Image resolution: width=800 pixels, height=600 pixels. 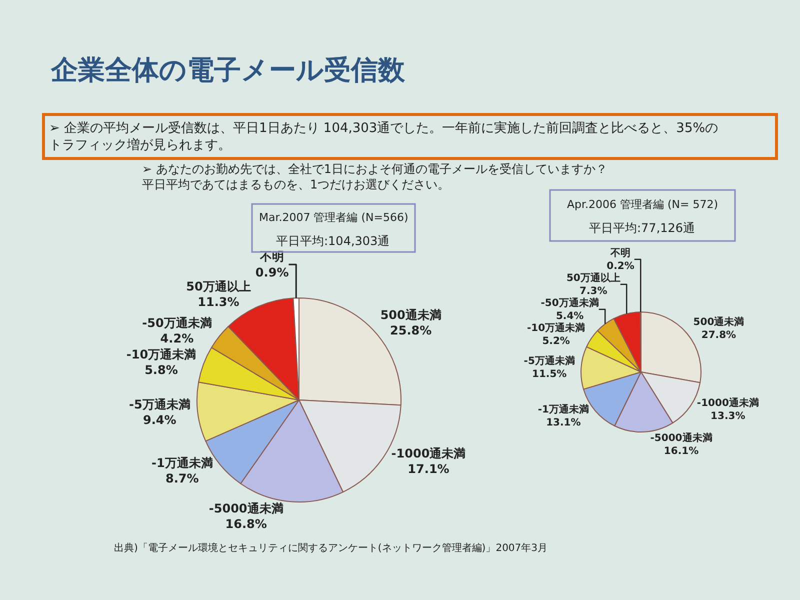 I want to click on chart-subtitle: 平日平均:77,126通, so click(x=642, y=228).